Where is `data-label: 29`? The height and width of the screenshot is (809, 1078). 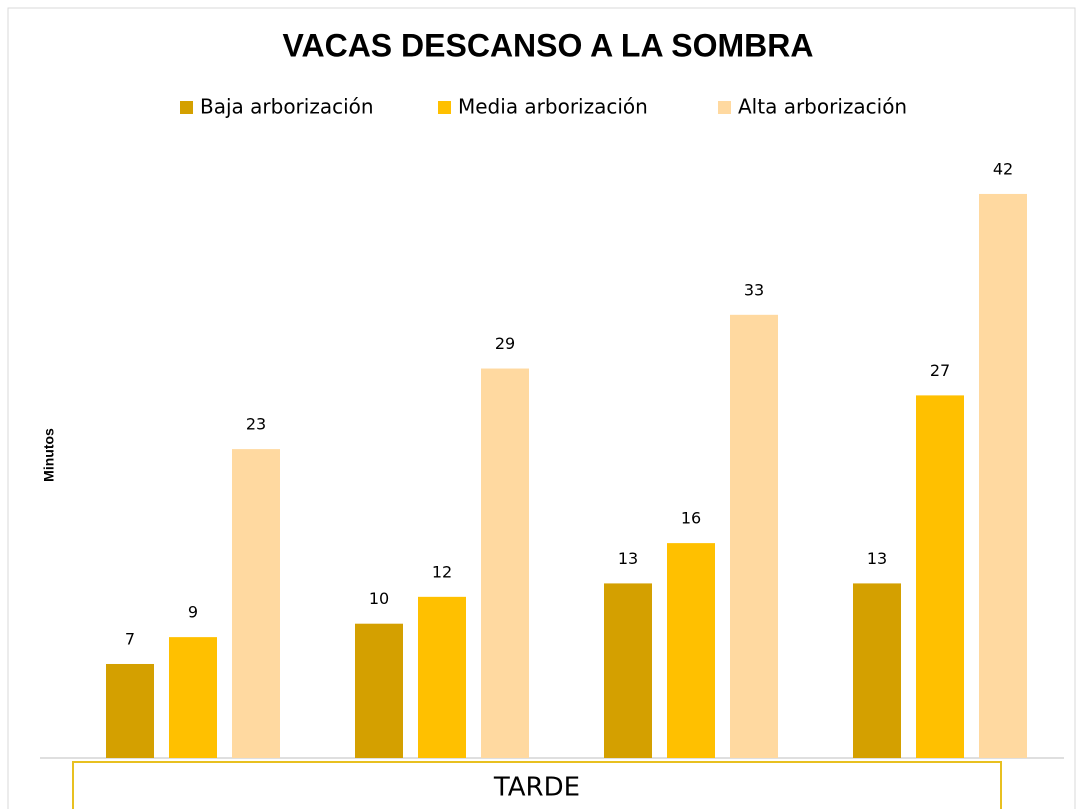 data-label: 29 is located at coordinates (505, 343).